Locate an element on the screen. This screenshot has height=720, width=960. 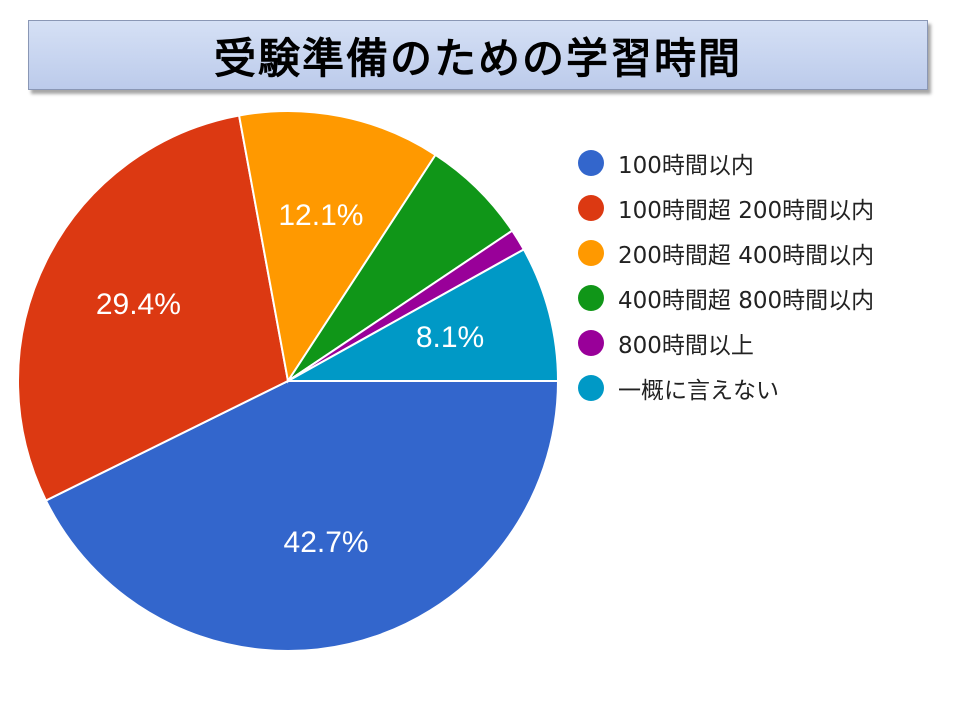
slice-value-label: 12.1% is located at coordinates (320, 215).